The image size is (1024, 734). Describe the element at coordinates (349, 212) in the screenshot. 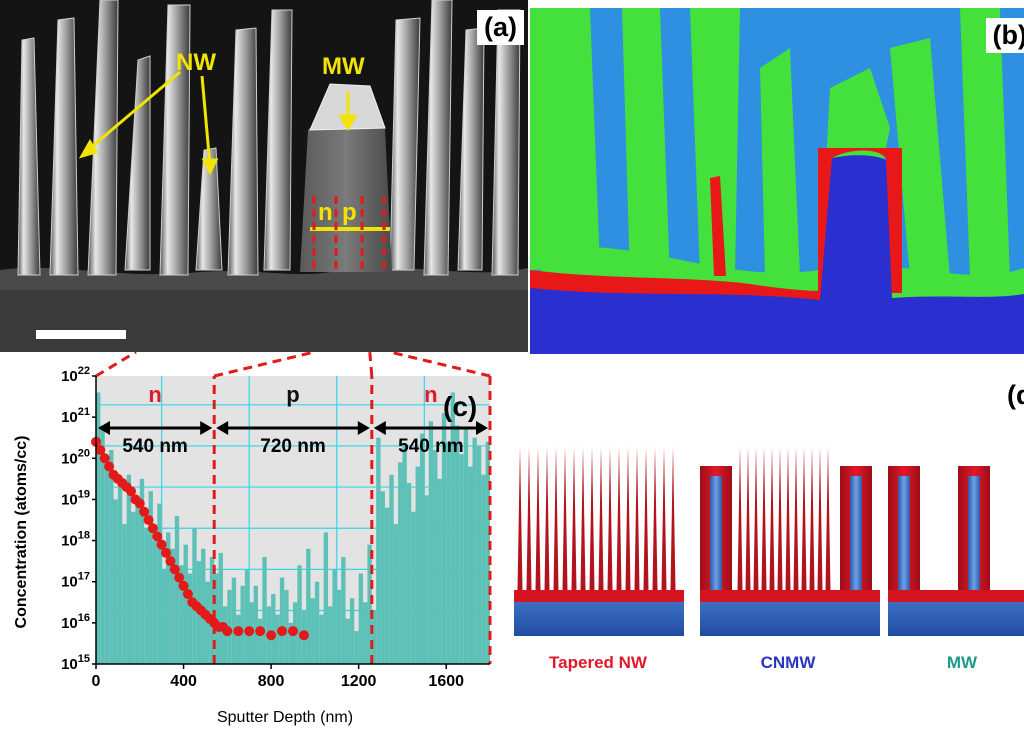

I see `p-region-label: p` at that location.